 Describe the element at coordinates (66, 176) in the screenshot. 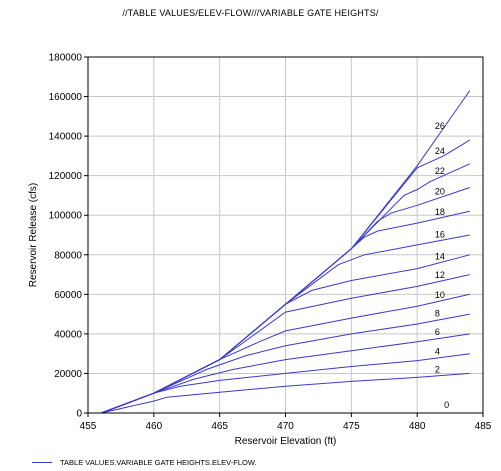

I see `y-tick-label: 120000` at that location.